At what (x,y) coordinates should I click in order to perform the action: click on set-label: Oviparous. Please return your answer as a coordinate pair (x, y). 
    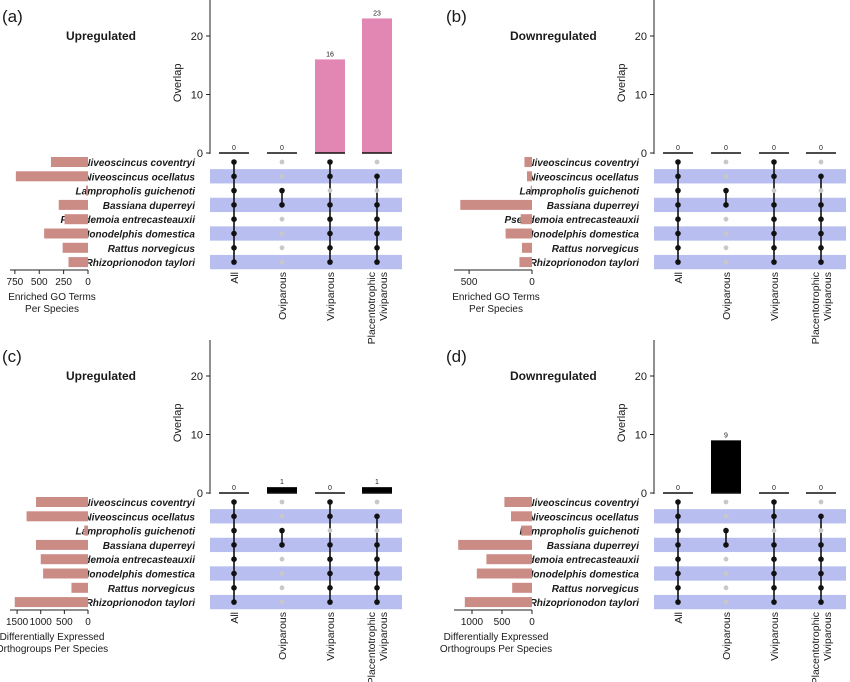
    Looking at the image, I should click on (727, 296).